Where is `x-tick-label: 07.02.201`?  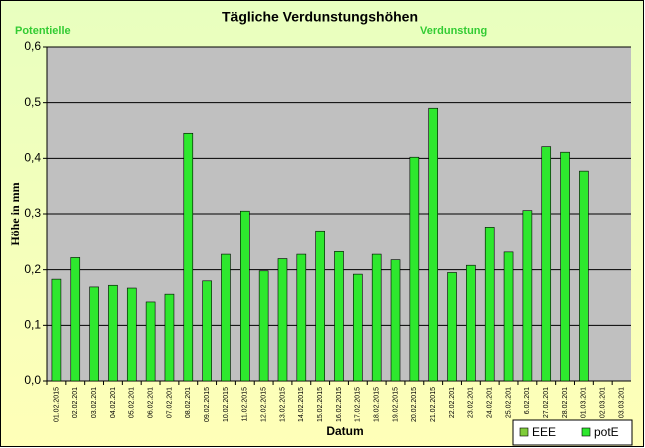
x-tick-label: 07.02.201 is located at coordinates (169, 402).